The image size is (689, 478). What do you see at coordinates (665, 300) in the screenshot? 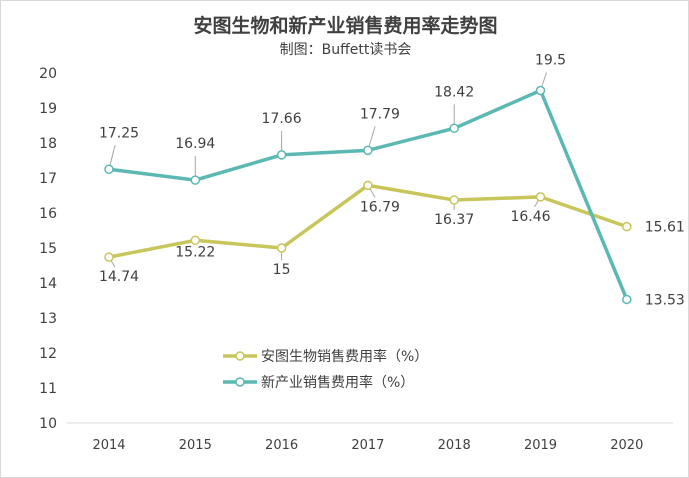
I see `data-label: 13.53` at bounding box center [665, 300].